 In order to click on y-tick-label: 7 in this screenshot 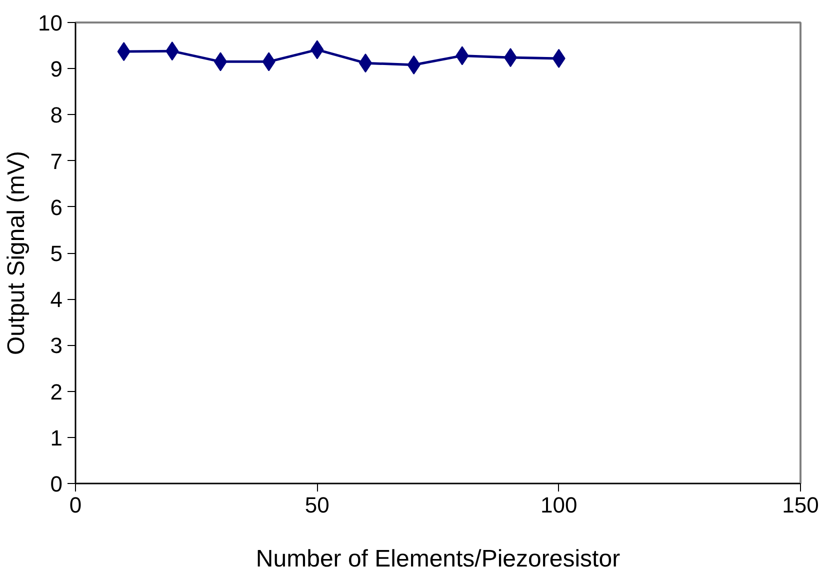, I will do `click(56, 161)`.